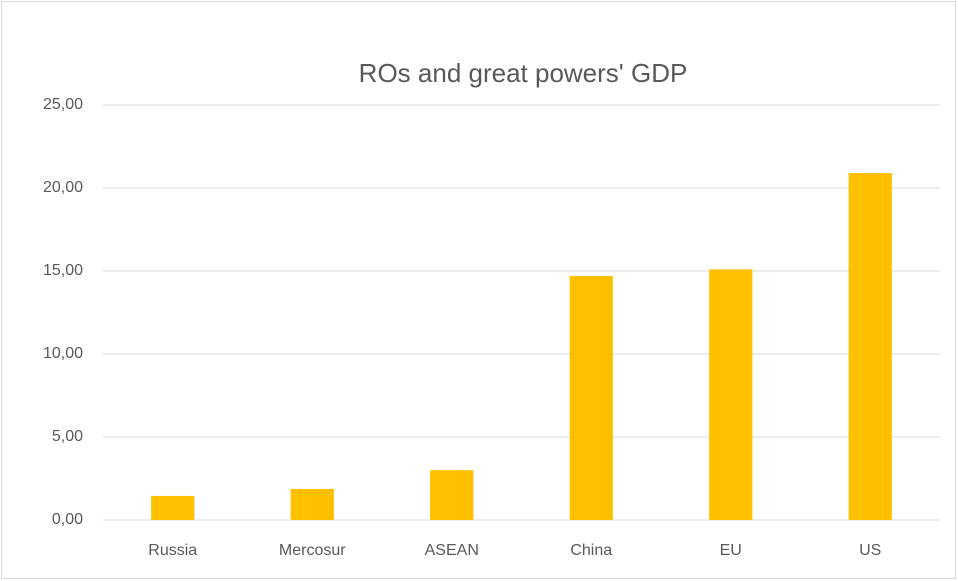 The image size is (958, 581). I want to click on y-tick-label: 25,00, so click(63, 104).